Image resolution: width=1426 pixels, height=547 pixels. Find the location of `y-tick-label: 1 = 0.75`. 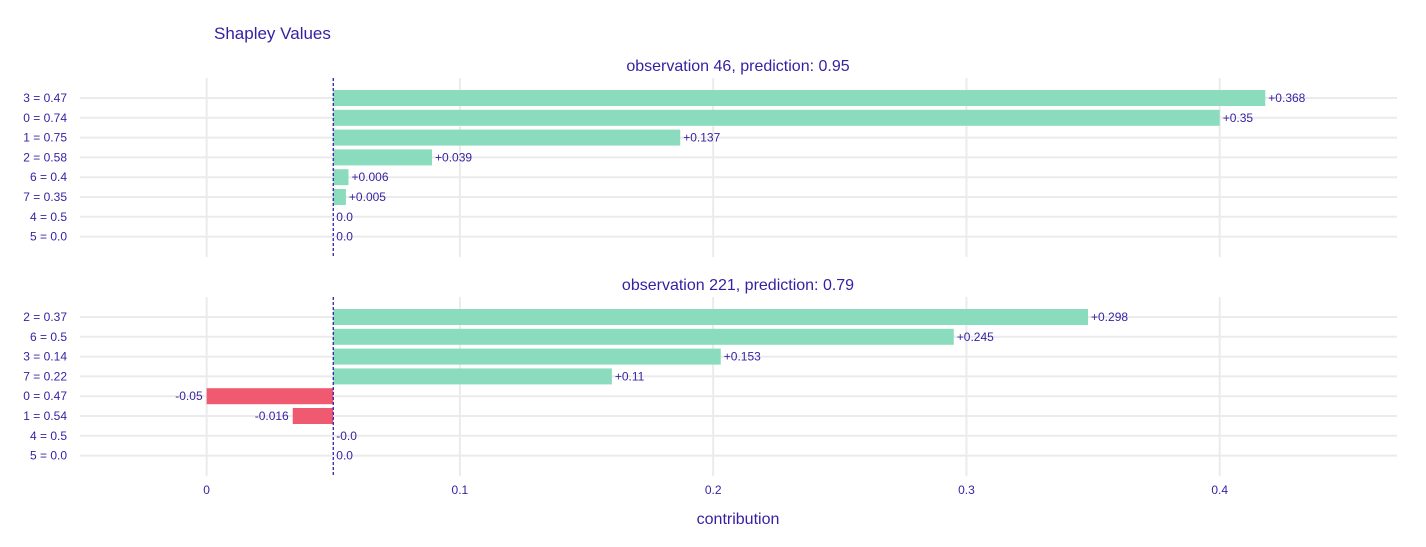

y-tick-label: 1 = 0.75 is located at coordinates (45, 138).